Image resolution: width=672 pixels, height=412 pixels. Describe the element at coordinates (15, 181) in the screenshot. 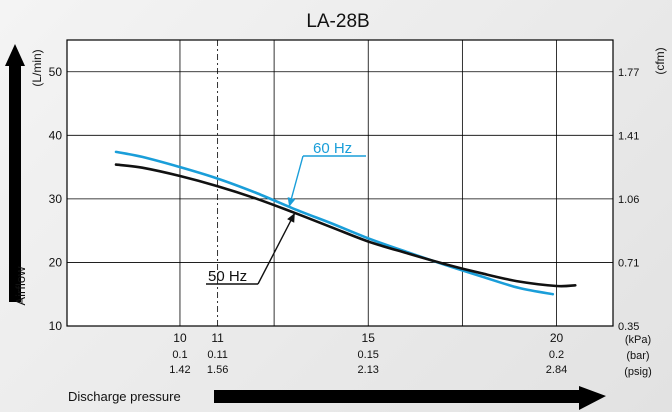

I see `airflow-arrow-shaft` at that location.